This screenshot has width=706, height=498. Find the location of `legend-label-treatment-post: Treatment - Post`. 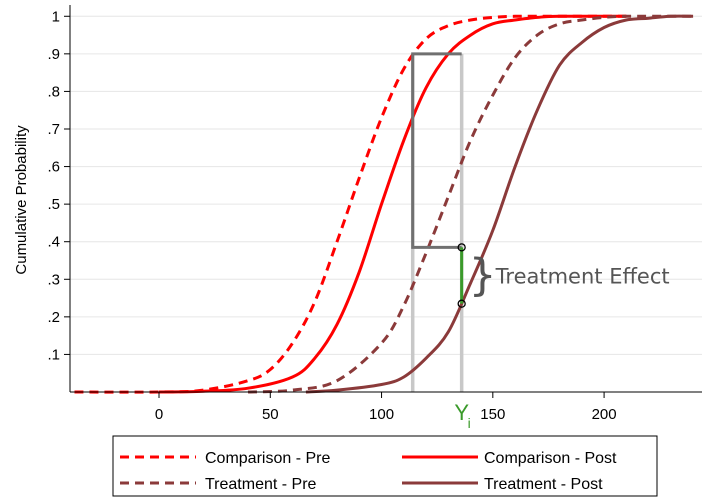

legend-label-treatment-post: Treatment - Post is located at coordinates (543, 484).